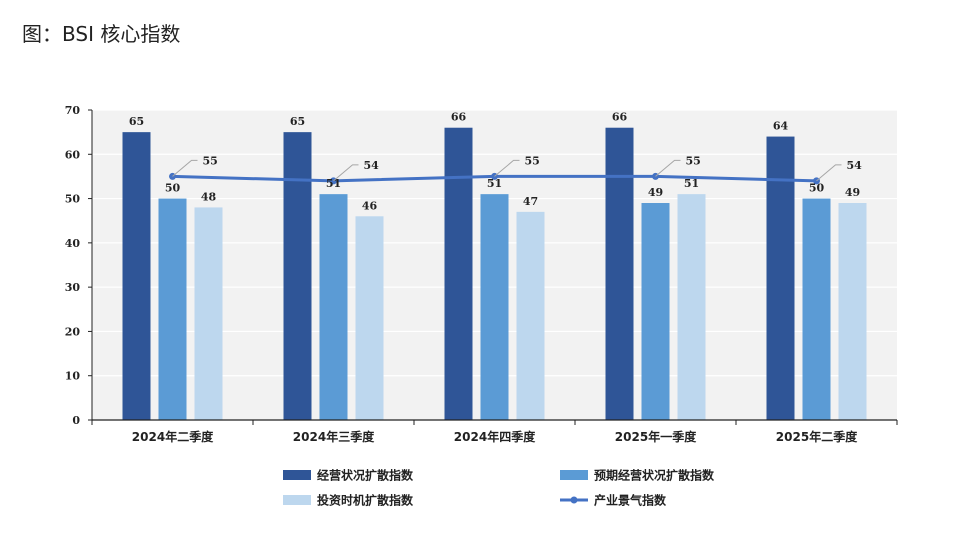  I want to click on y-tick-label: 0, so click(76, 420).